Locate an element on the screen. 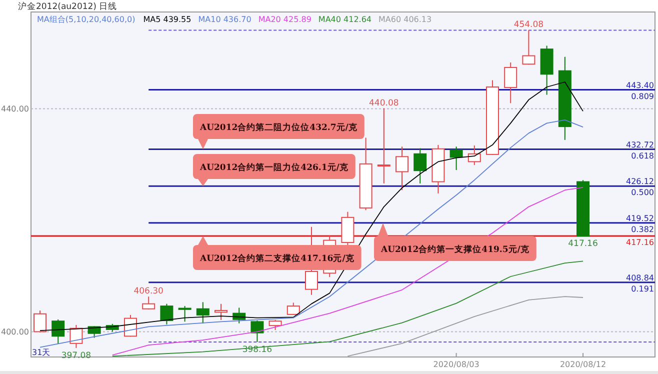  annotation: AU2012合约第二阻力位位432.7元/克 is located at coordinates (278, 127).